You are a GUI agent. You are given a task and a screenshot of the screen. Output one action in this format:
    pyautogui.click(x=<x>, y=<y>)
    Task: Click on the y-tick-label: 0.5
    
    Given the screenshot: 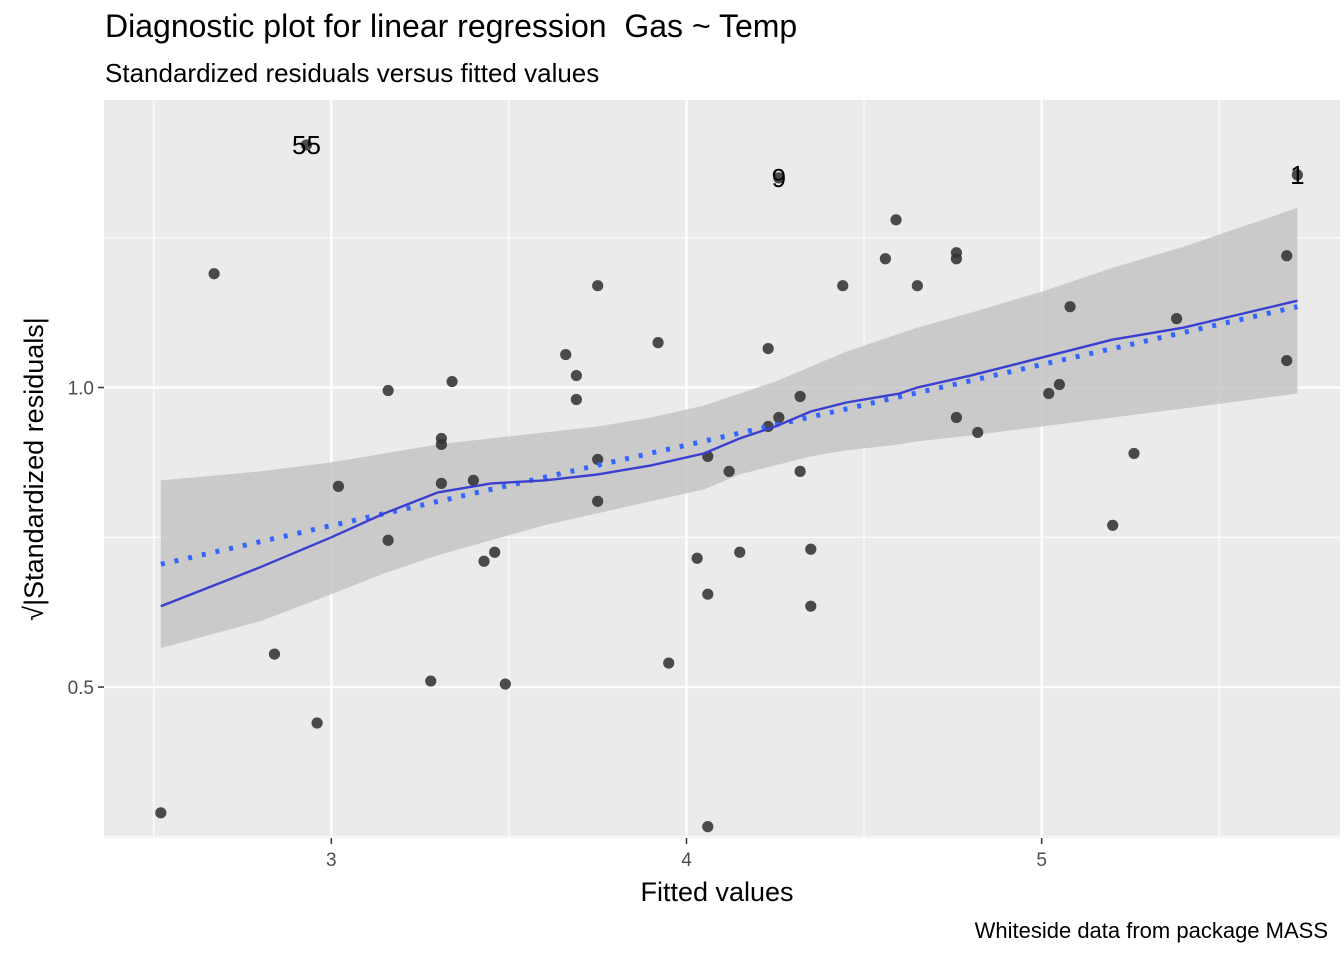 What is the action you would take?
    pyautogui.click(x=81, y=688)
    